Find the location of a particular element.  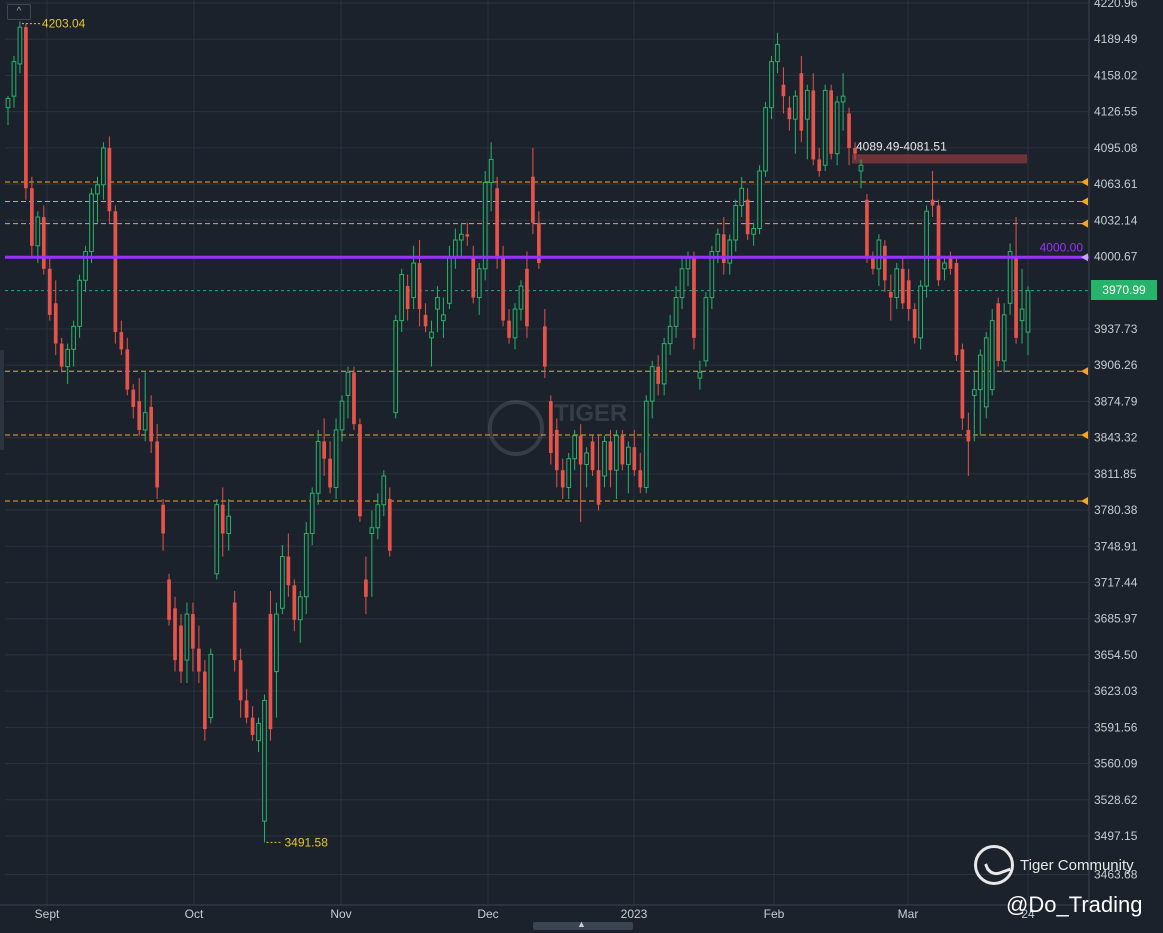

scroll-up-arrow-icon: ▲ is located at coordinates (581, 924).